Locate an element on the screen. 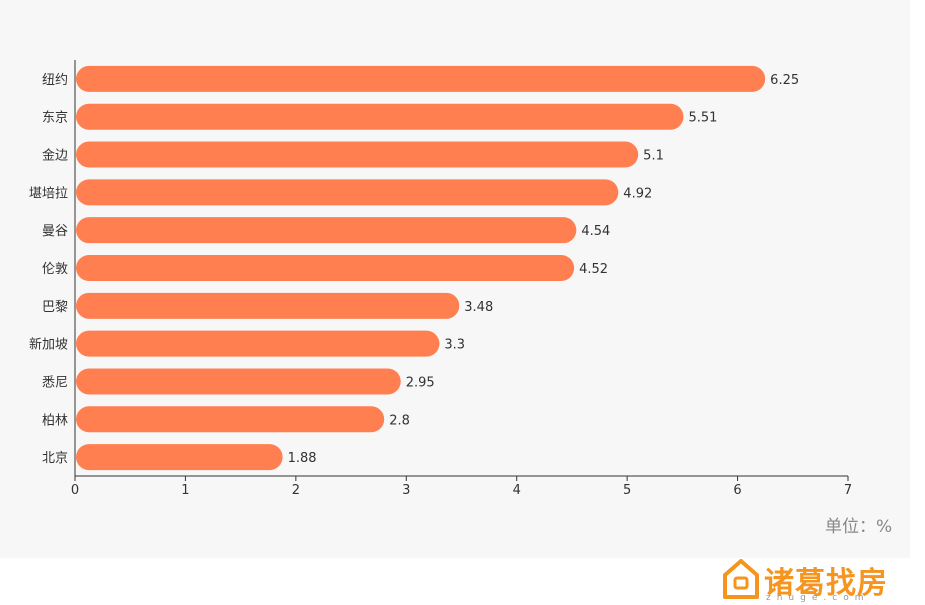  value-label: 4.52 is located at coordinates (593, 269).